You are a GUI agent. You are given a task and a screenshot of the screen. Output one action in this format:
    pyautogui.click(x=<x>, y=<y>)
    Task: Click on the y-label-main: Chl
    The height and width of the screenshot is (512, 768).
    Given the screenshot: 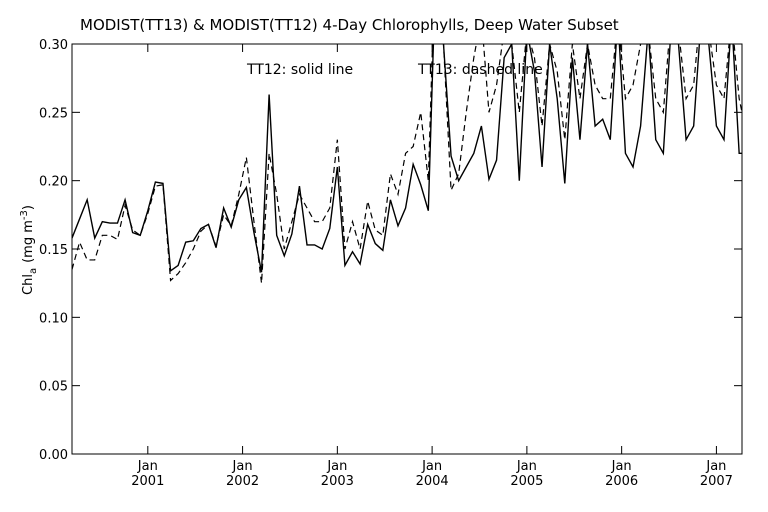 What is the action you would take?
    pyautogui.click(x=28, y=284)
    